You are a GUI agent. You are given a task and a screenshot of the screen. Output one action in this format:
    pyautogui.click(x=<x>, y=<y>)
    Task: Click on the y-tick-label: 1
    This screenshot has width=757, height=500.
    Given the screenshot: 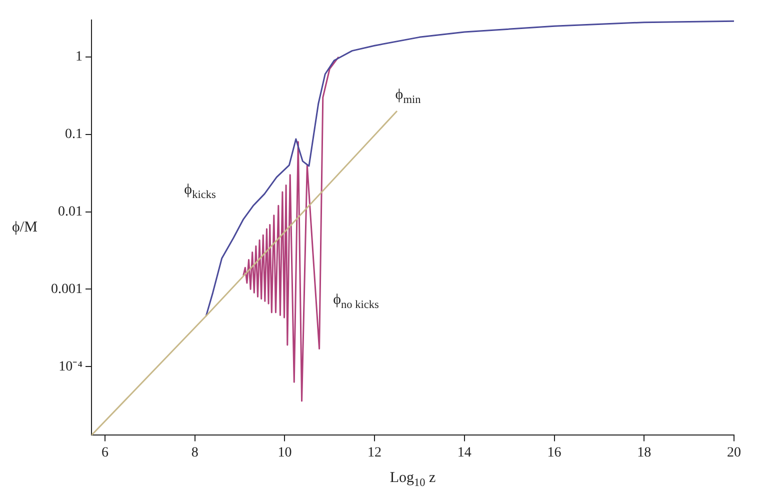 What is the action you would take?
    pyautogui.click(x=79, y=57)
    